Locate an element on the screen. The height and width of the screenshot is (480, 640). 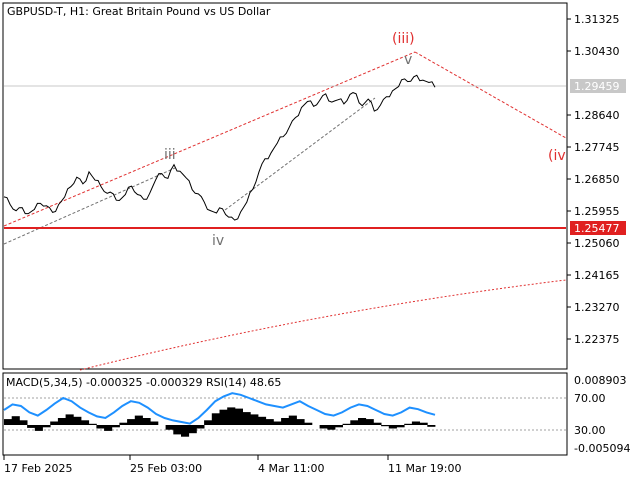
lower-channel-line-right is located at coordinates (300, 154).